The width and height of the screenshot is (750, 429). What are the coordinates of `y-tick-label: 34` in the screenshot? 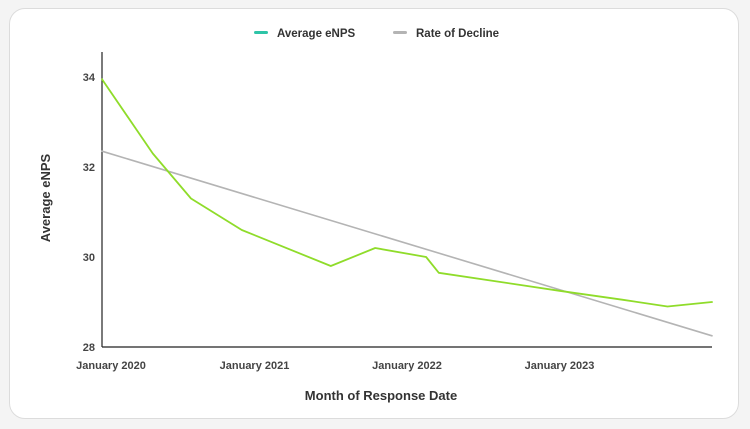 It's located at (89, 78).